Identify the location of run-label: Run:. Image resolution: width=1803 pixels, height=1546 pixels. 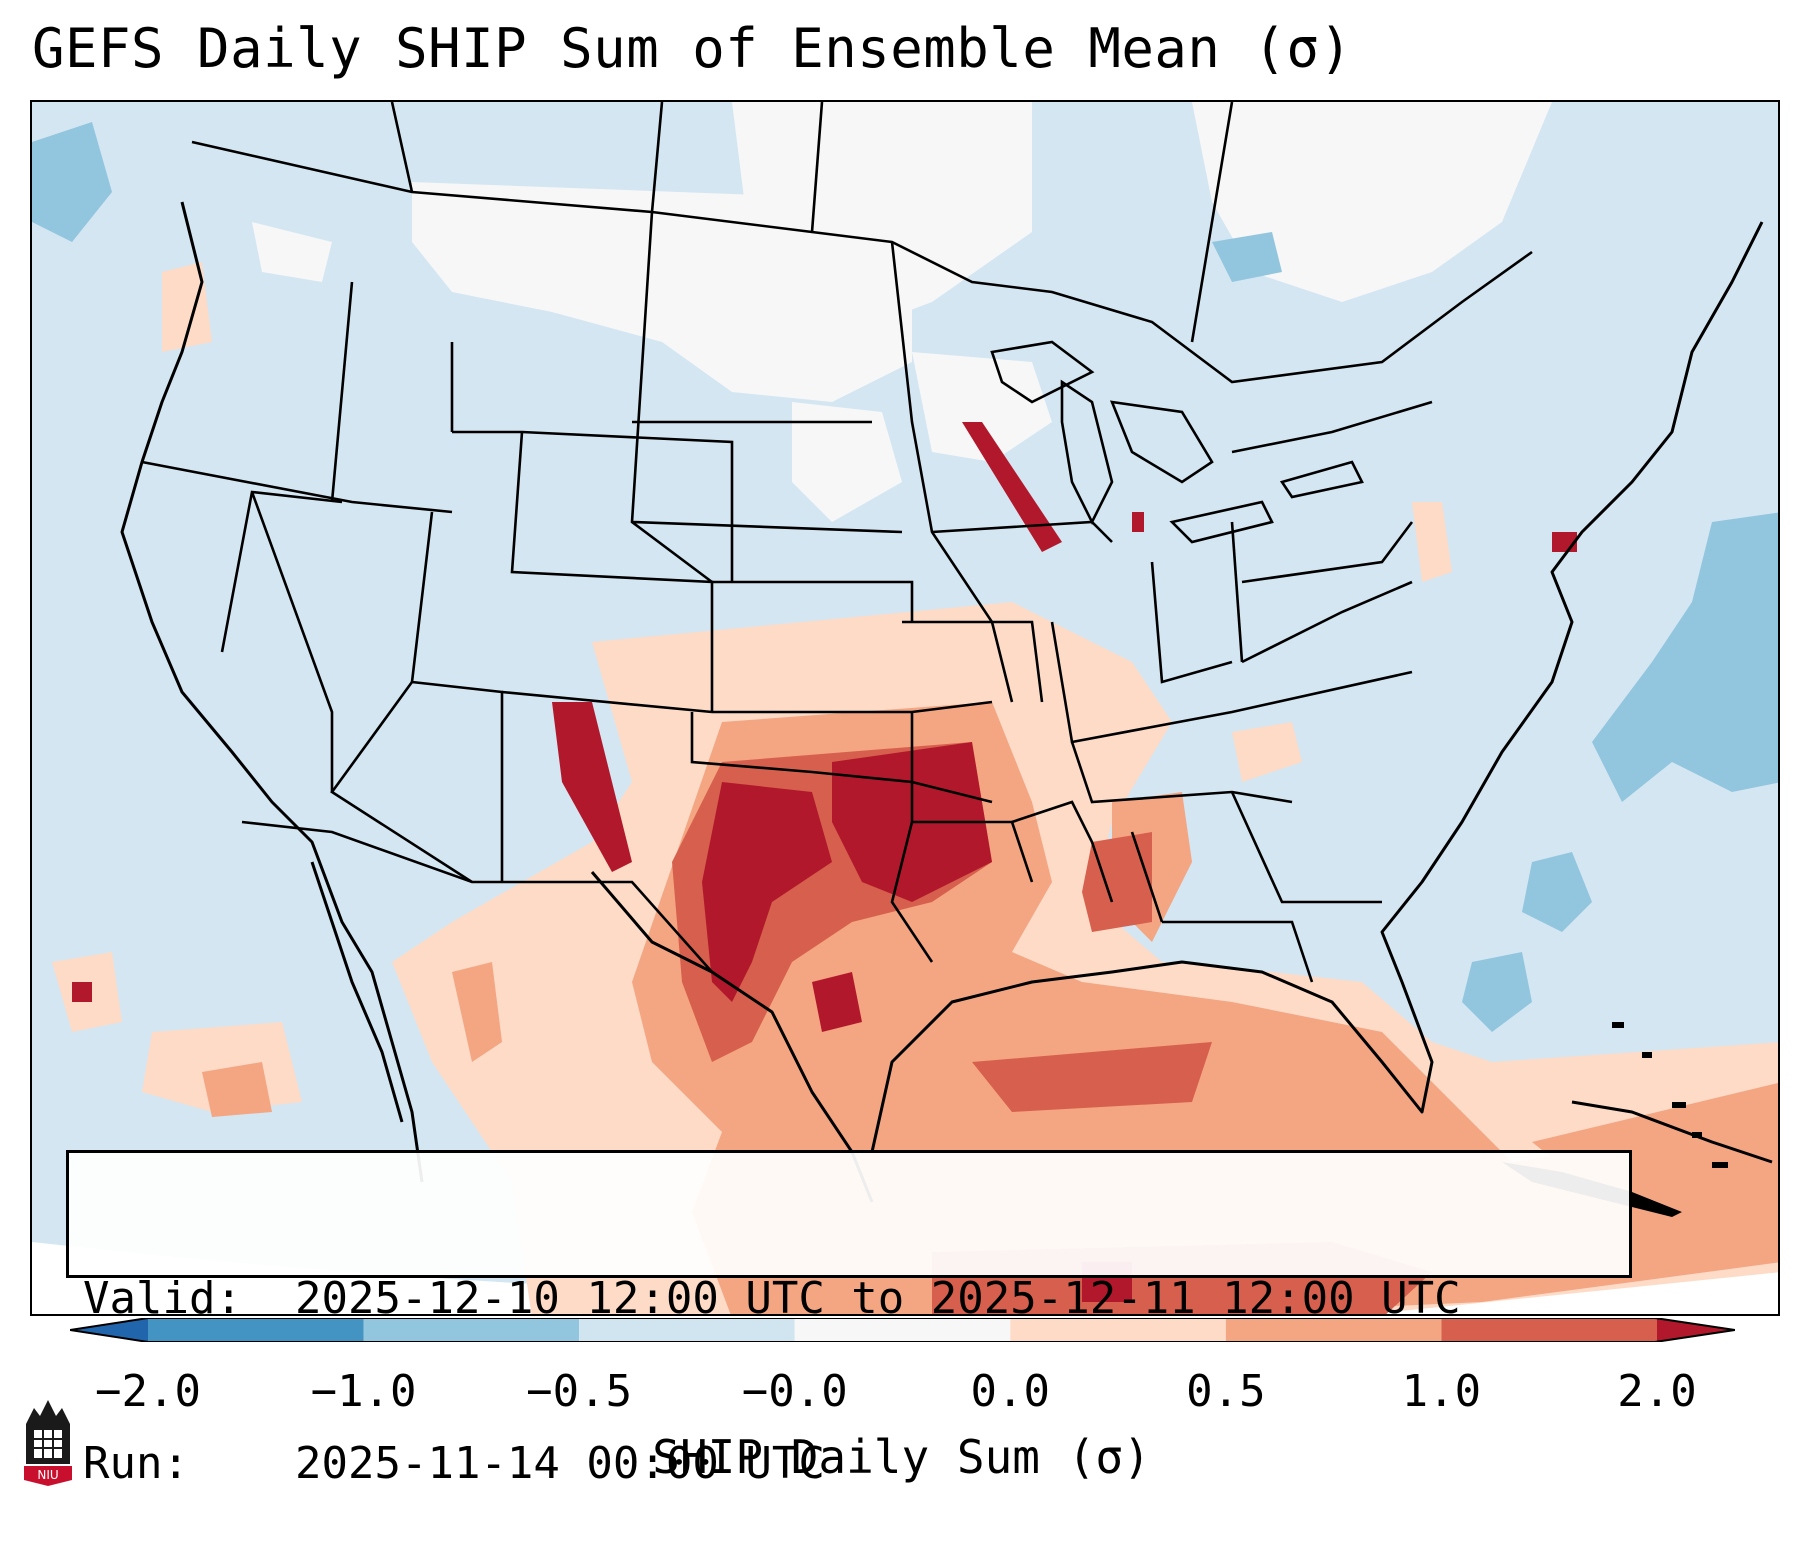
(136, 1463).